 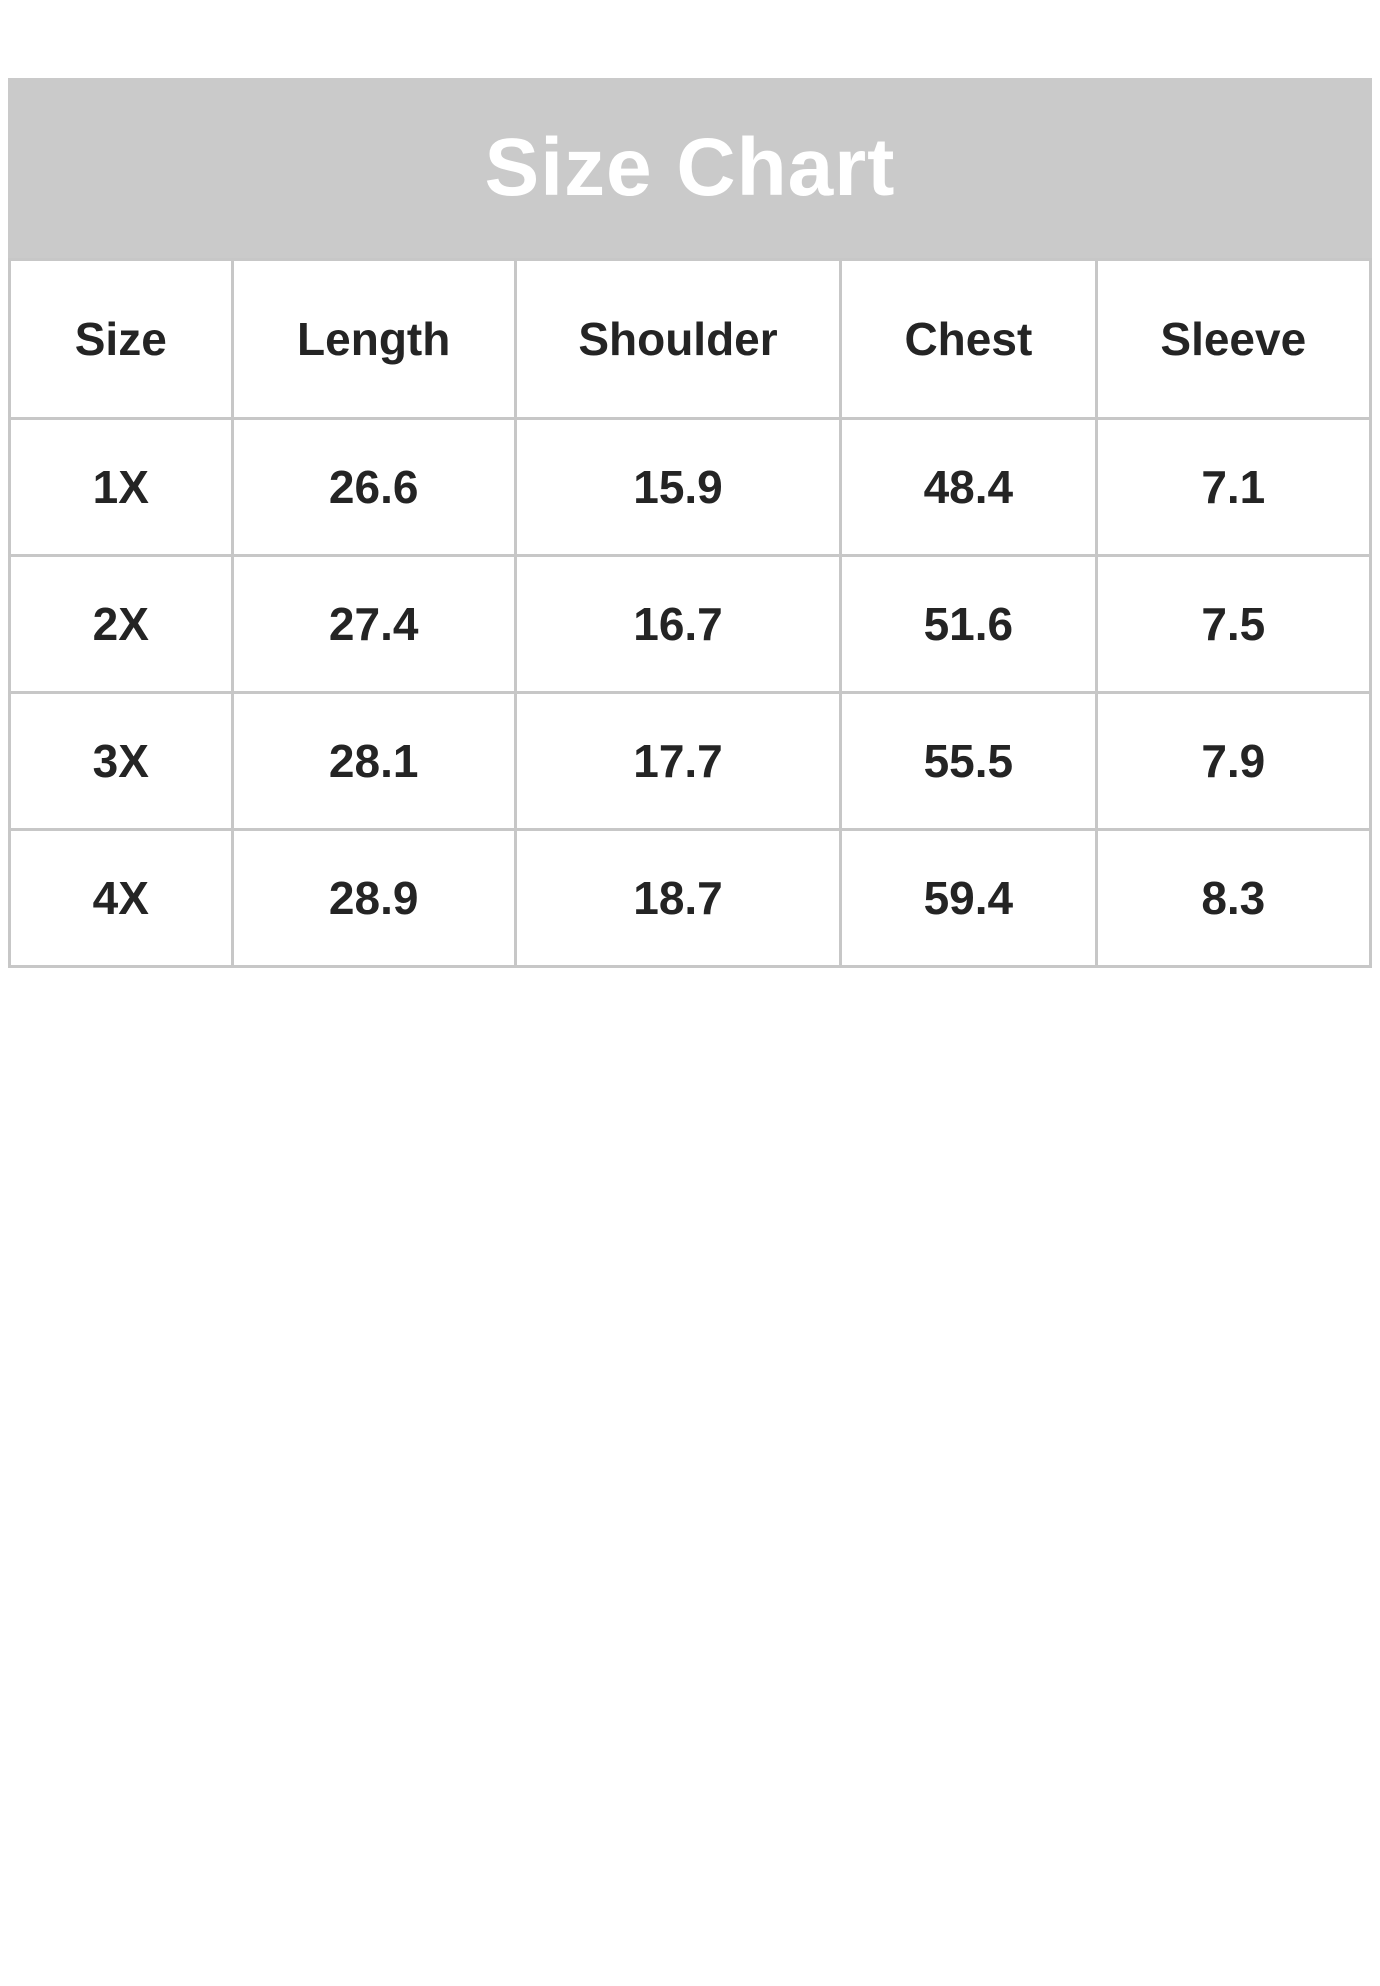 What do you see at coordinates (968, 761) in the screenshot?
I see `chest-value-cell: 55.5` at bounding box center [968, 761].